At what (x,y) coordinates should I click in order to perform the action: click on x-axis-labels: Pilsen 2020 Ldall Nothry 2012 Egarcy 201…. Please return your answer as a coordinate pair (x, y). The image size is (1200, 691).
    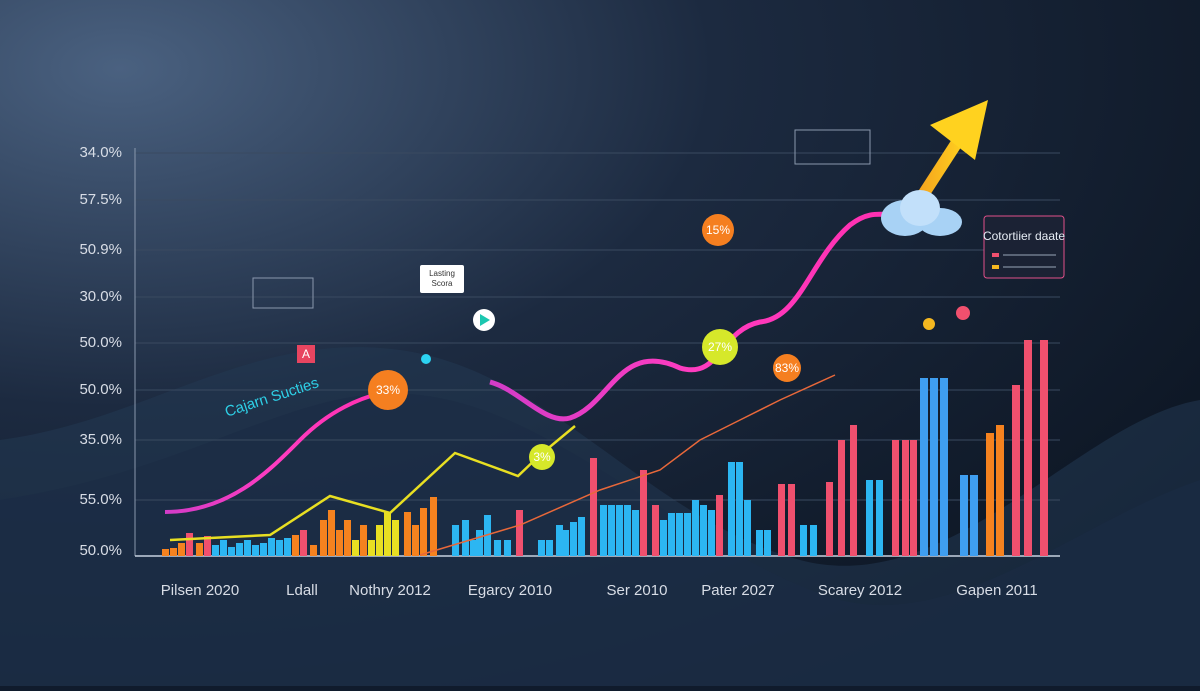
    Looking at the image, I should click on (599, 590).